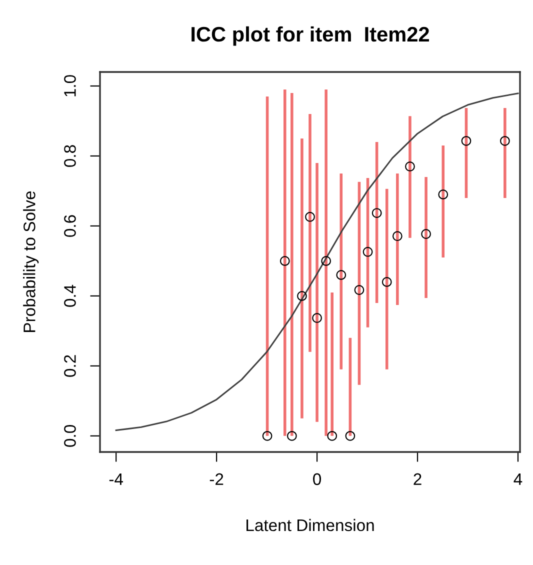 This screenshot has width=533, height=565. Describe the element at coordinates (310, 36) in the screenshot. I see `chart-title: ICC plot for item Item22` at that location.